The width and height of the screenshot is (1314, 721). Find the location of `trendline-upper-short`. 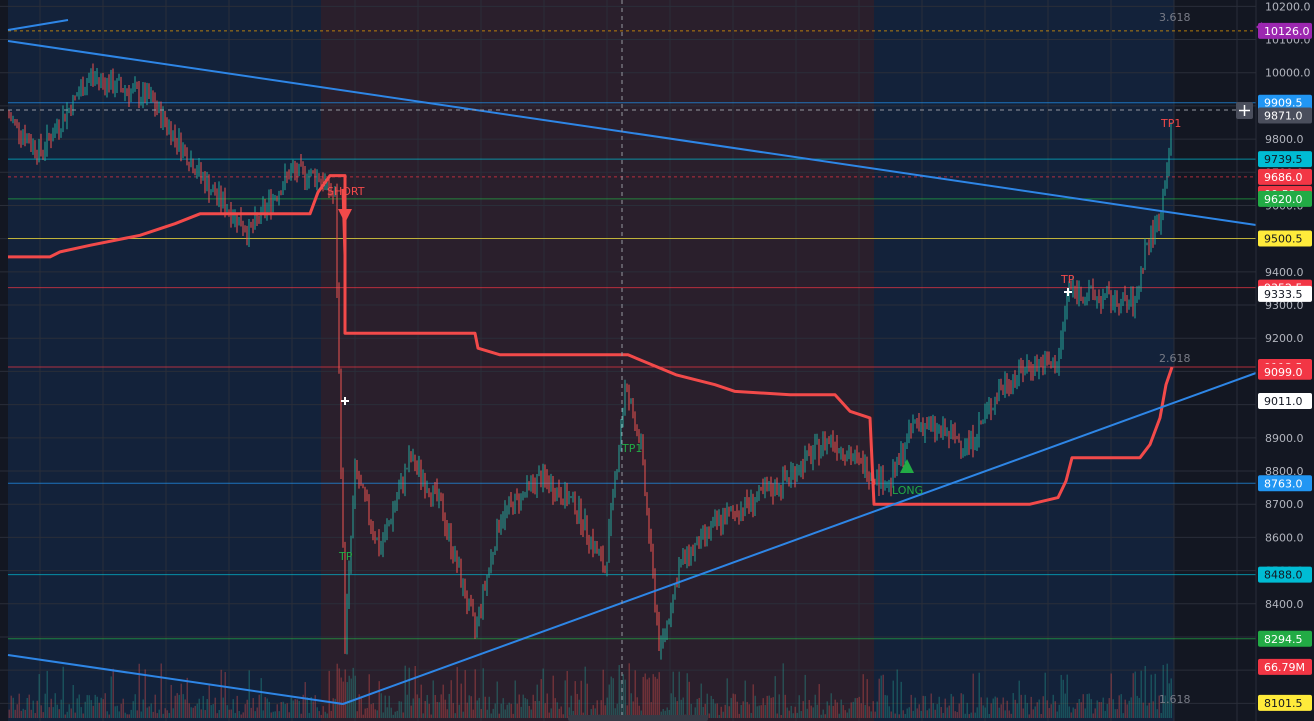

trendline-upper-short is located at coordinates (38, 25).